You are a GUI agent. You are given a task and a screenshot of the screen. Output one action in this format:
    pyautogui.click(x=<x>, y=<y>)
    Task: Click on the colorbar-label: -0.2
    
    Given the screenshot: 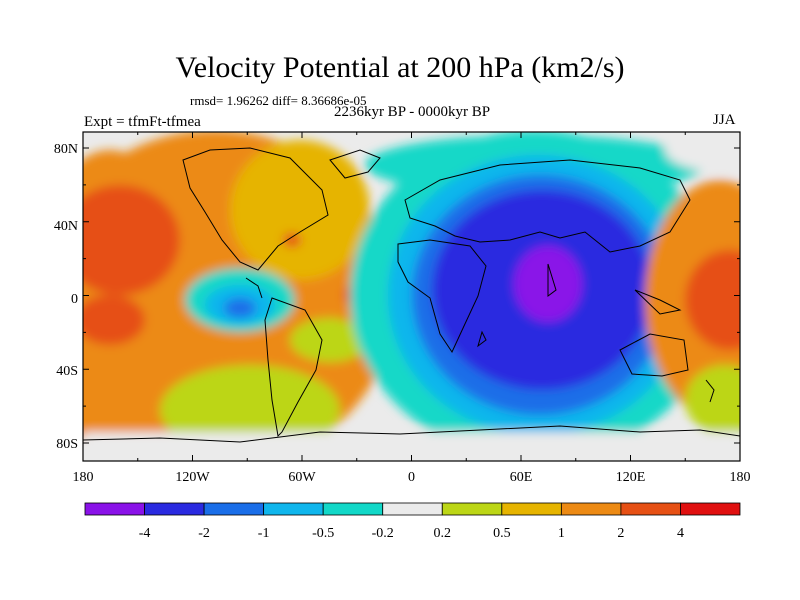 What is the action you would take?
    pyautogui.click(x=383, y=533)
    